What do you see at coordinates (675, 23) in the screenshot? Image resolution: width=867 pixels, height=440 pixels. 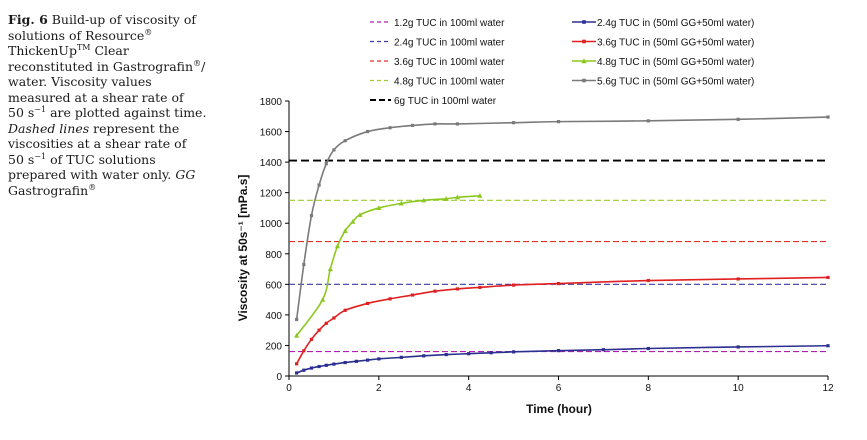 I see `legend-label: 2.4g TUC in (50ml GG+50ml water)` at bounding box center [675, 23].